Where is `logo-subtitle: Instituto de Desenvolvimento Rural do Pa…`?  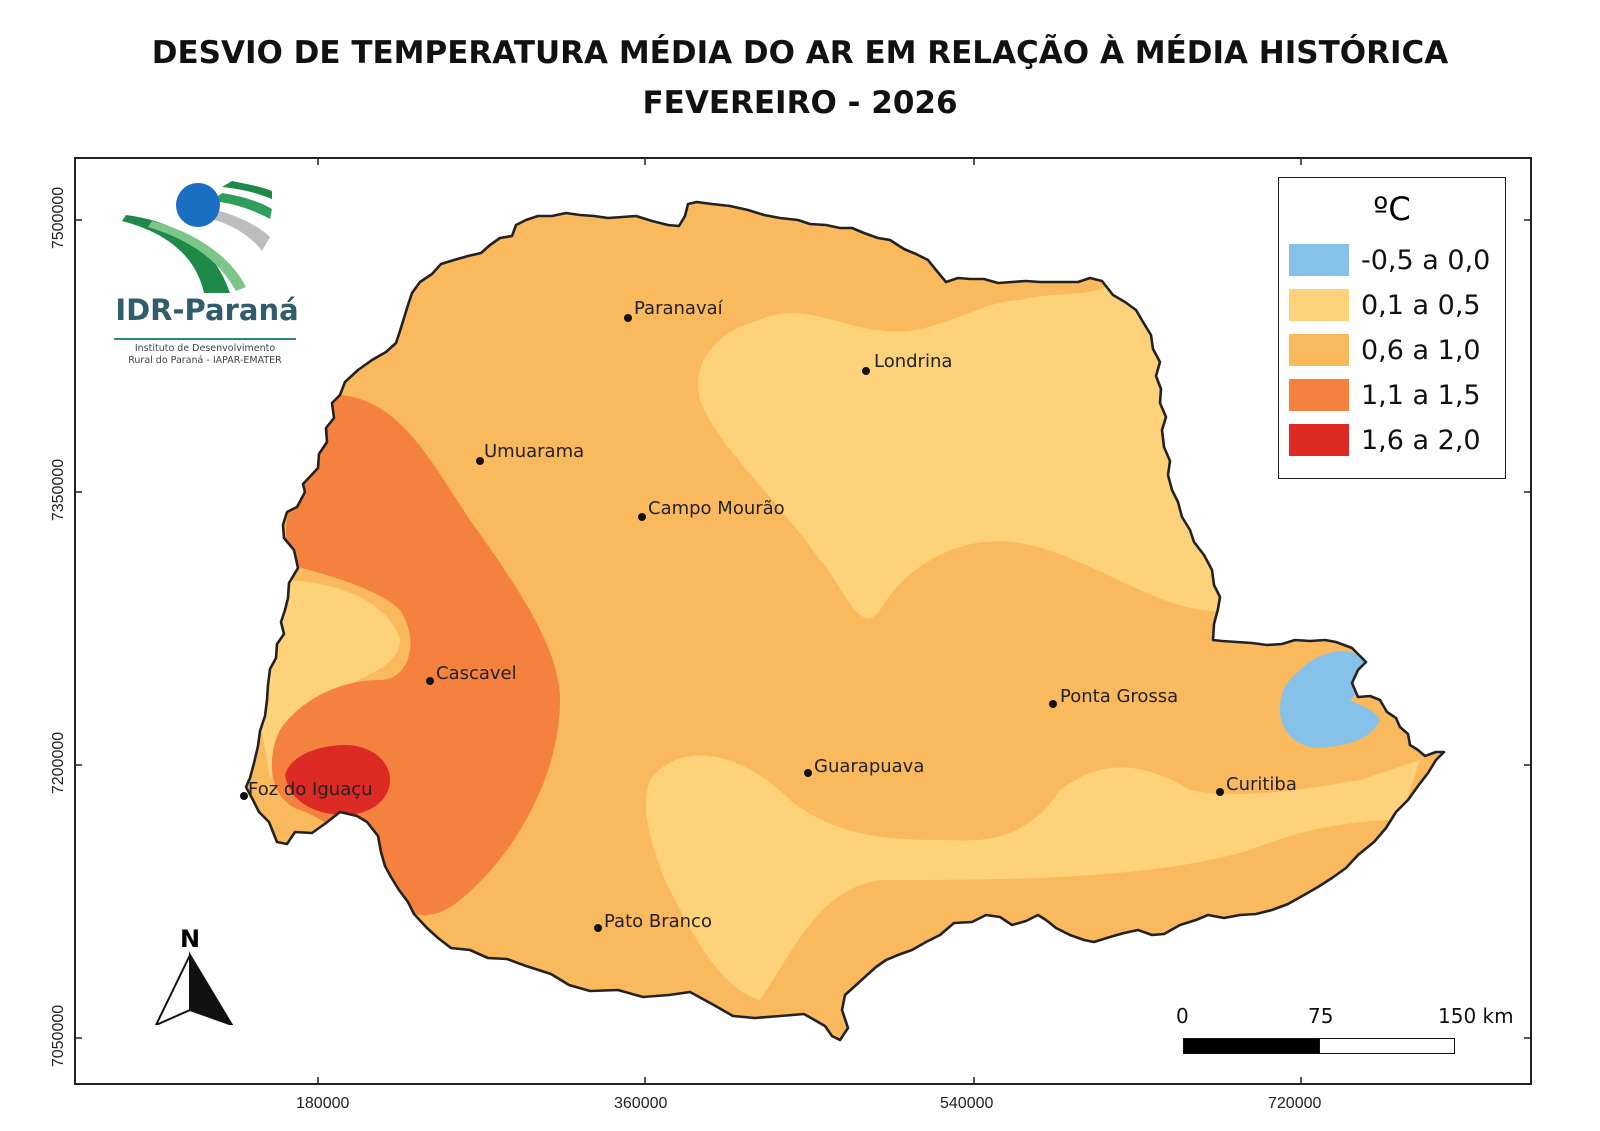
logo-subtitle: Instituto de Desenvolvimento Rural do Pa… is located at coordinates (205, 355).